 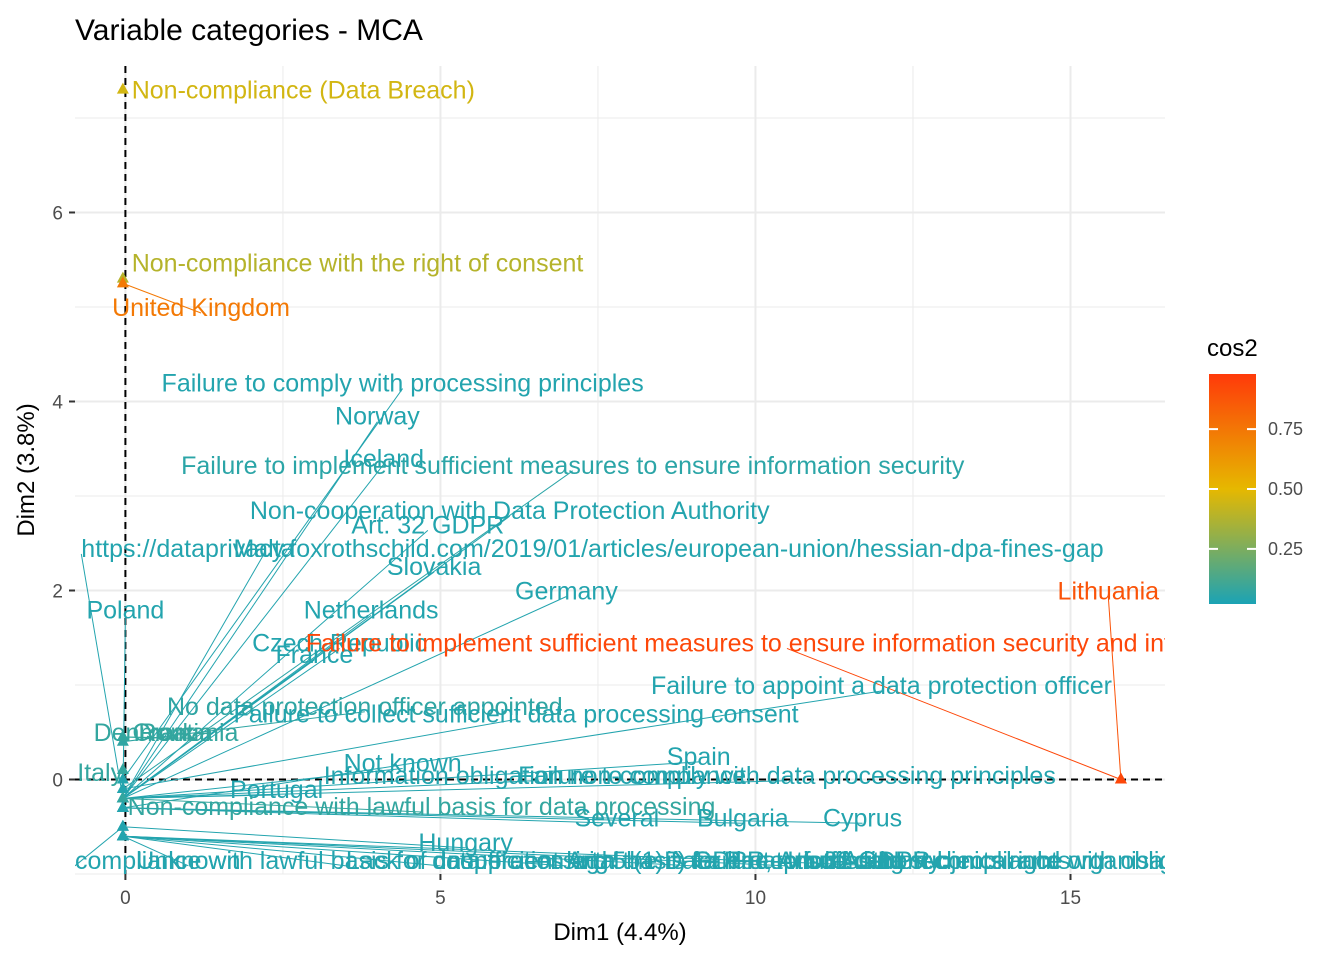 What do you see at coordinates (403, 763) in the screenshot?
I see `point-label: Not known` at bounding box center [403, 763].